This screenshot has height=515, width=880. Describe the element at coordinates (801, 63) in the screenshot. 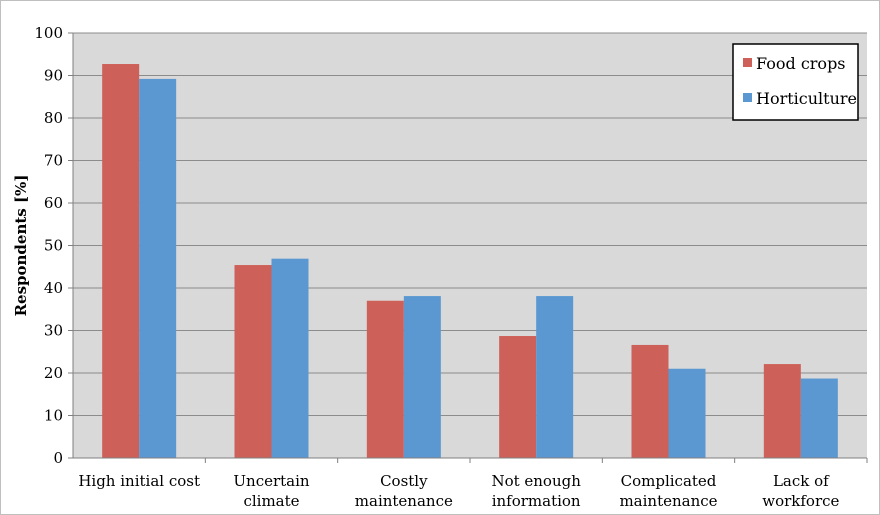

I see `legend-label: Food crops` at that location.